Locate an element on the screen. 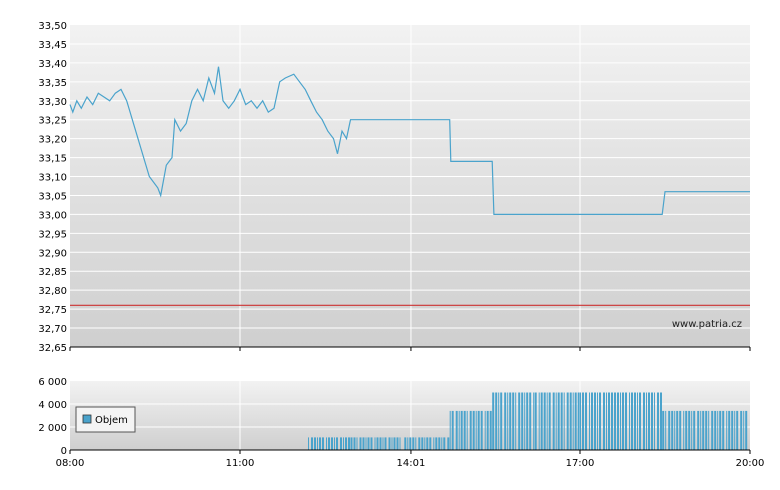 This screenshot has width=780, height=490. watermark: www.patria.cz is located at coordinates (707, 324).